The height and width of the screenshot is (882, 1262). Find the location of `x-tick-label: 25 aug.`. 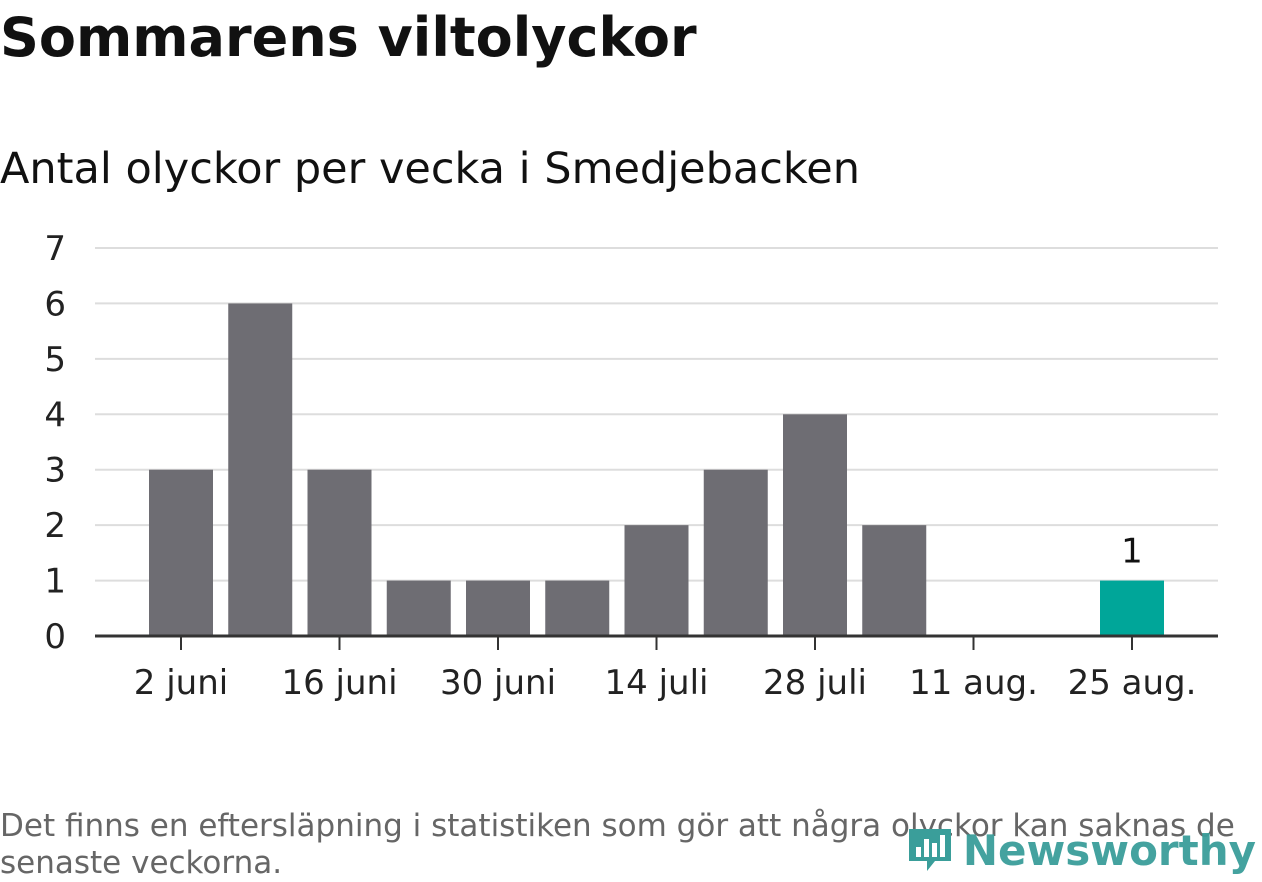

x-tick-label: 25 aug. is located at coordinates (1132, 683).